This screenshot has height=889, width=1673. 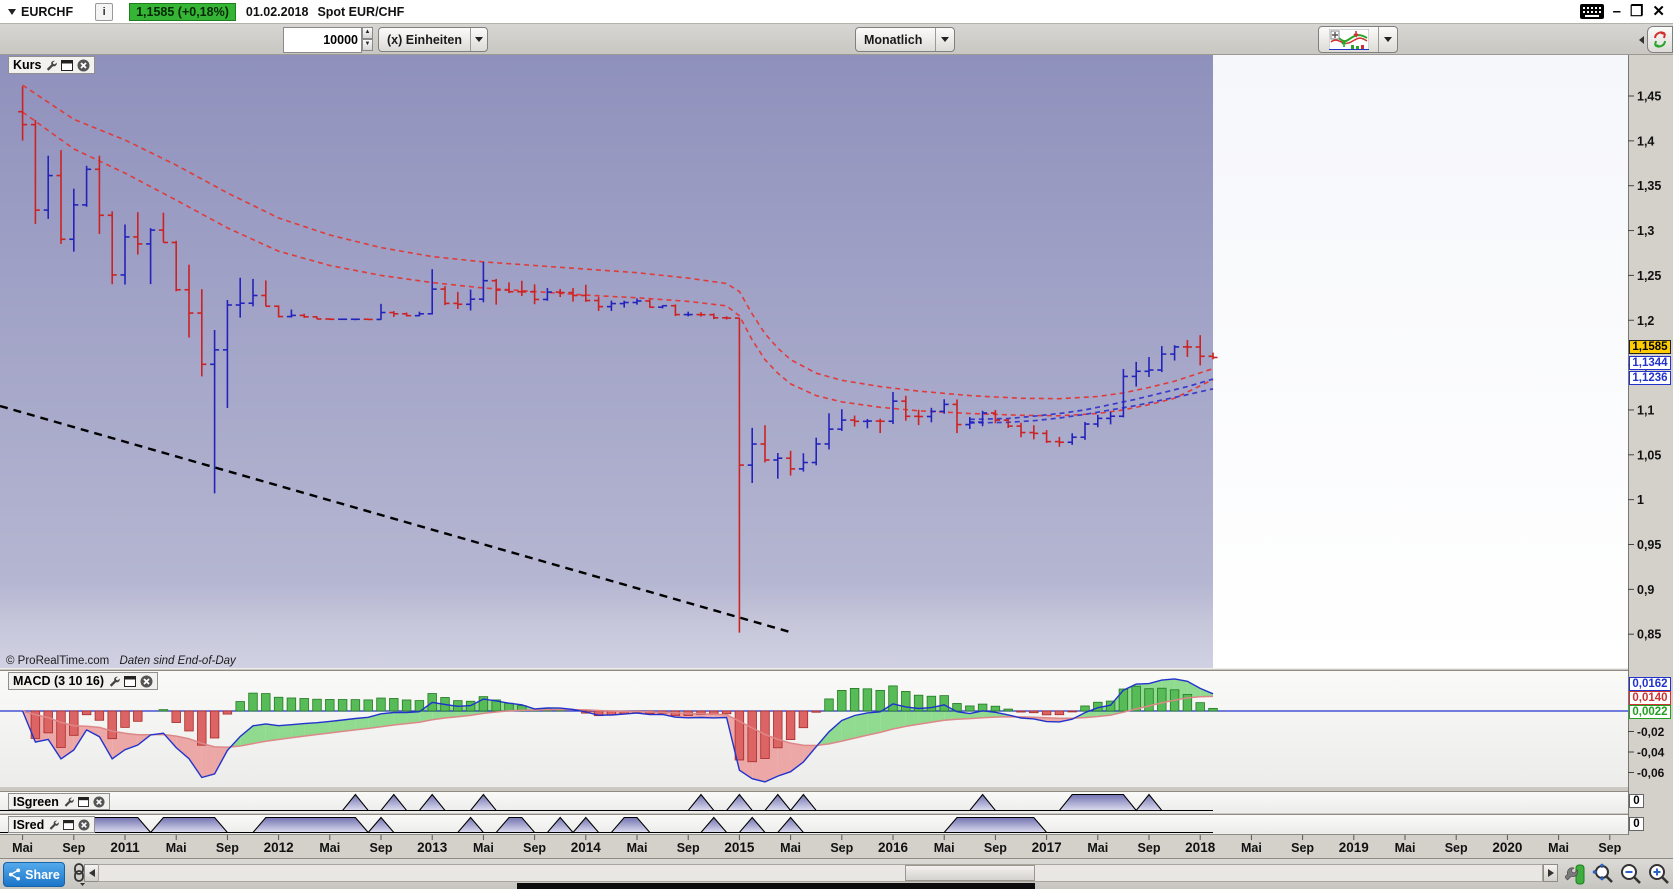 What do you see at coordinates (1641, 40) in the screenshot?
I see `collapse-left-icon` at bounding box center [1641, 40].